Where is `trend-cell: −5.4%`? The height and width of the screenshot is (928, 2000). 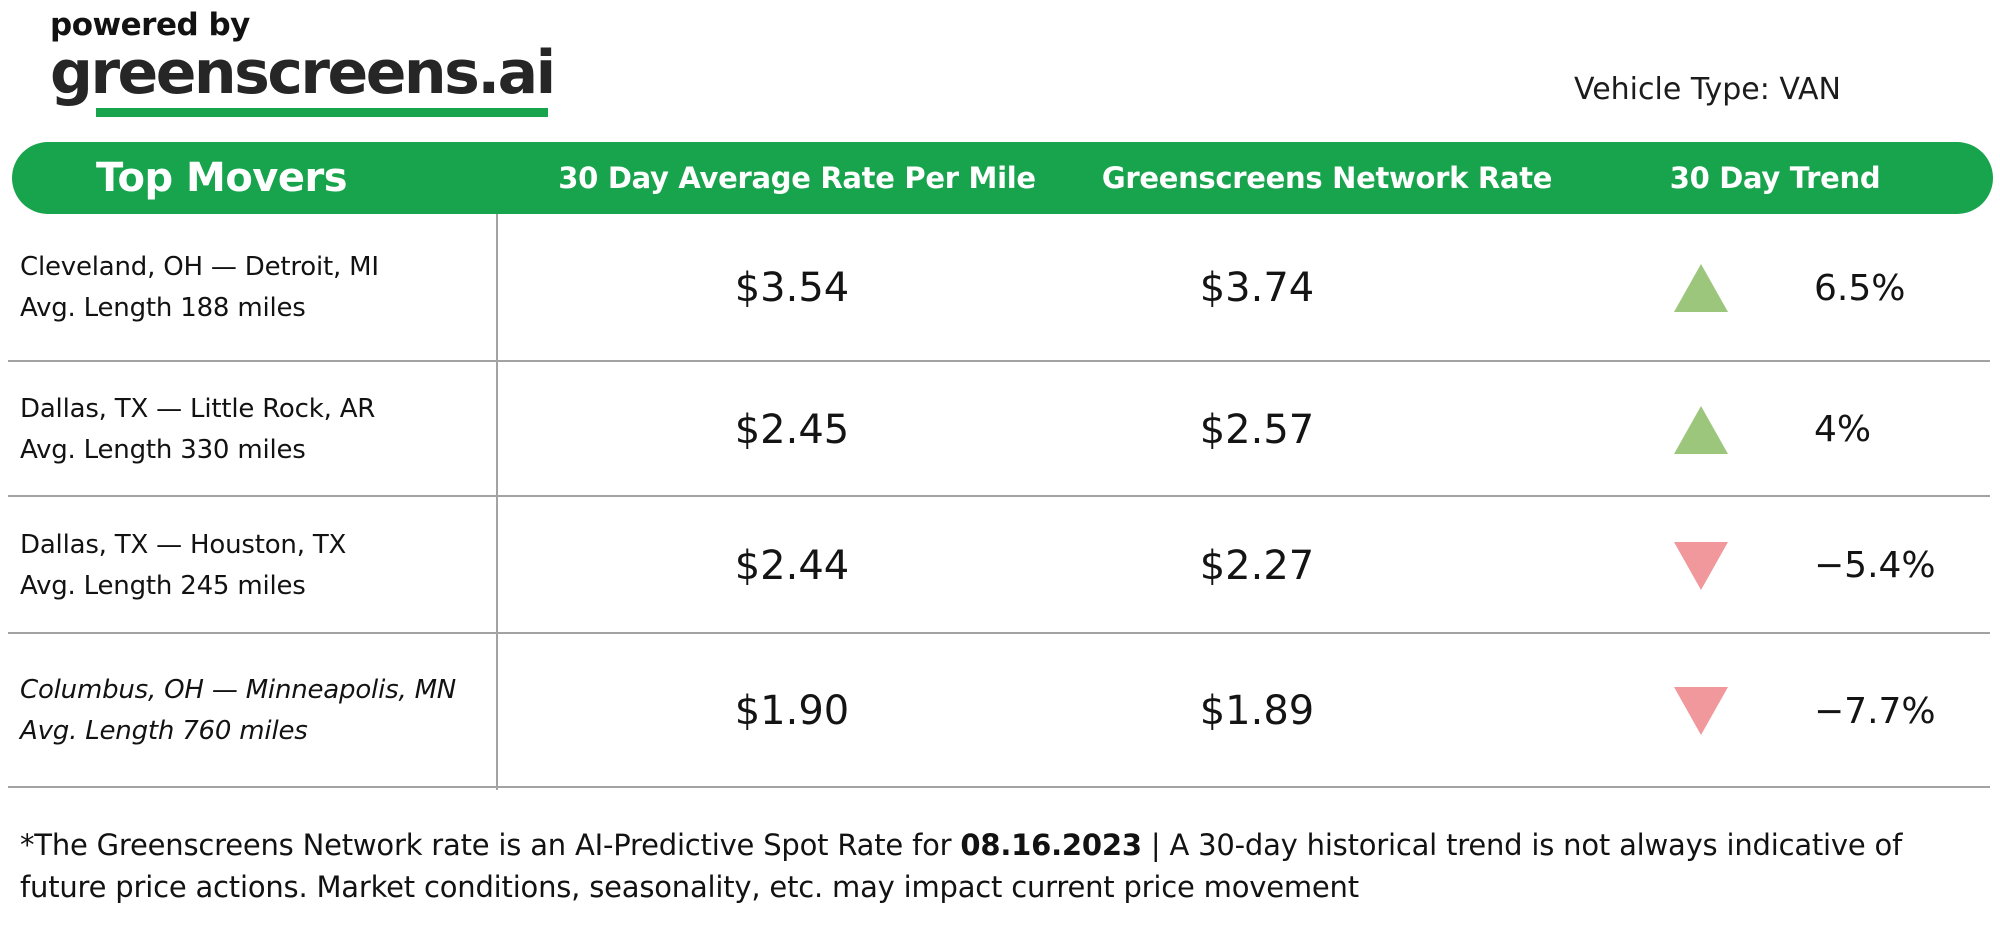 trend-cell: −5.4% is located at coordinates (1713, 565).